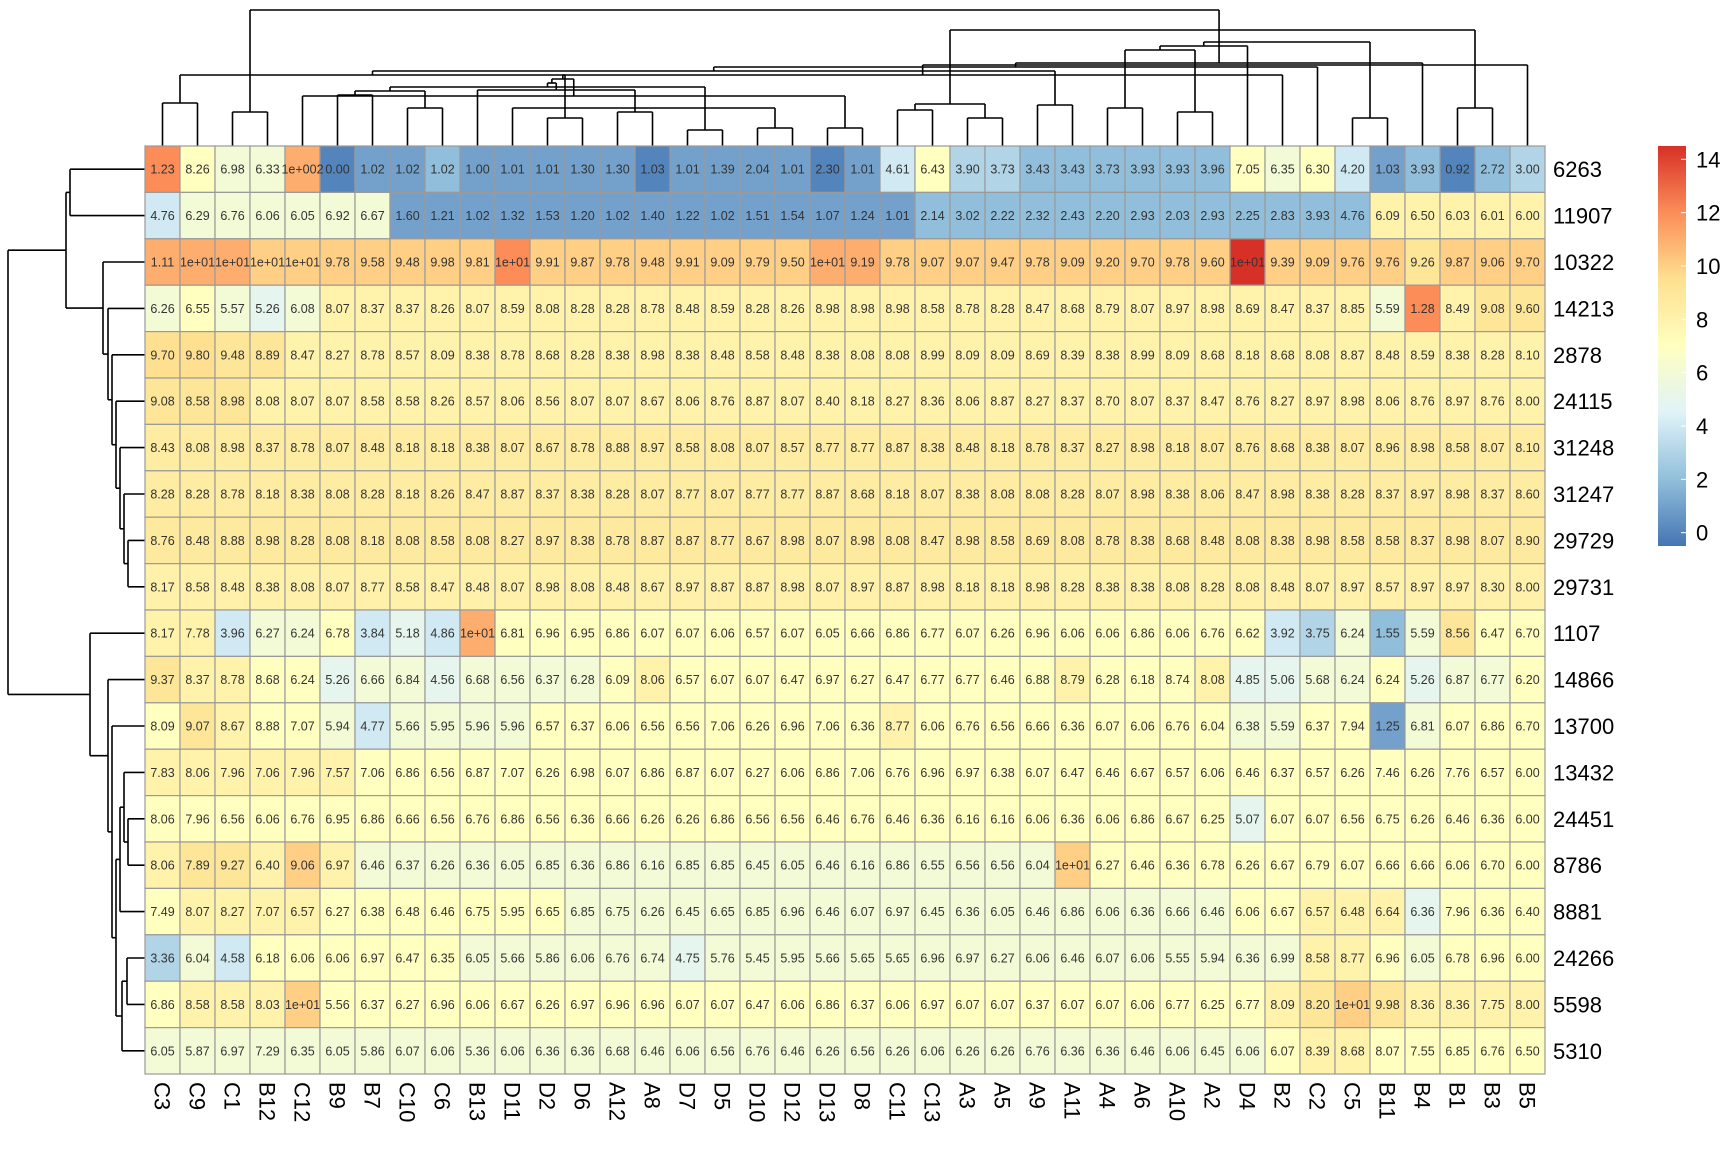 The height and width of the screenshot is (1152, 1728). What do you see at coordinates (1282, 912) in the screenshot?
I see `cell-value-label: 6.67` at bounding box center [1282, 912].